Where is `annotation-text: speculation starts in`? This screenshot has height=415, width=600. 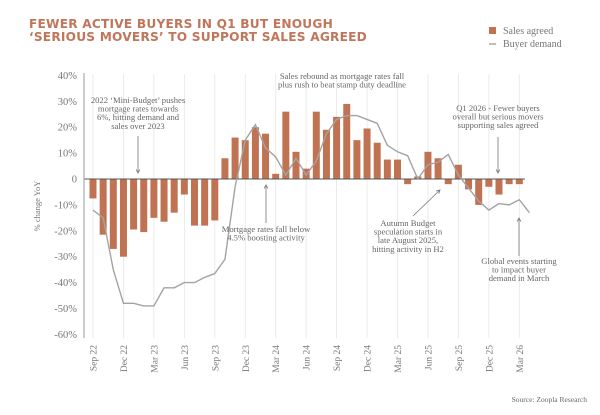
annotation-text: speculation starts in is located at coordinates (408, 232).